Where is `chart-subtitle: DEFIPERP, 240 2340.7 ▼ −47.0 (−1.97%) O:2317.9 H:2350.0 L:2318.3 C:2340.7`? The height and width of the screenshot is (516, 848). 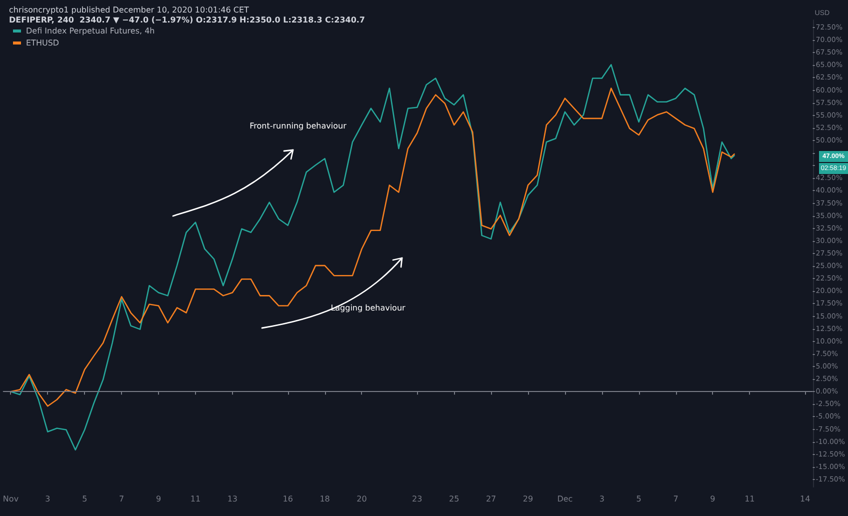
chart-subtitle: DEFIPERP, 240 2340.7 ▼ −47.0 (−1.97%) O:2317.9 H:2350.0 L:2318.3 C:2340.7 is located at coordinates (187, 20).